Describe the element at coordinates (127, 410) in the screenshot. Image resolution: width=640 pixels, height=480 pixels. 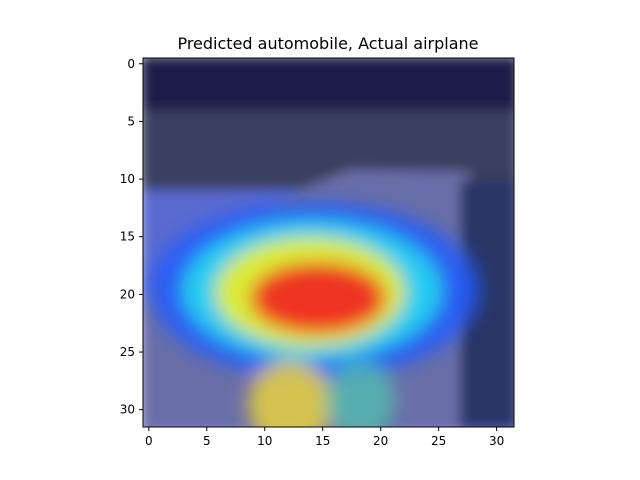
I see `y-tick-label: 30` at that location.